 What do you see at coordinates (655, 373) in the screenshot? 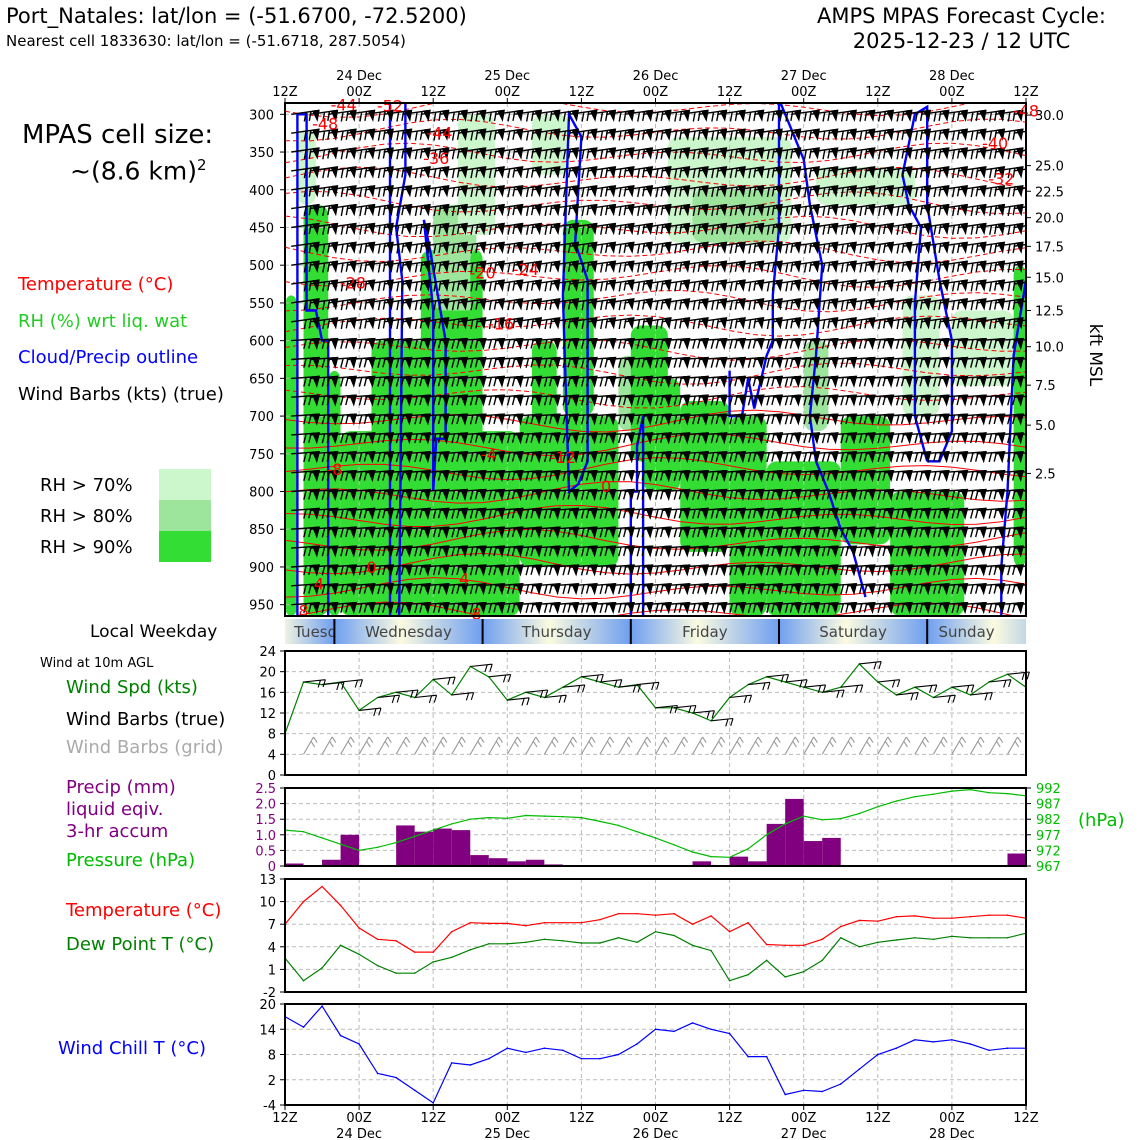
I see `temperature-isotherm` at bounding box center [655, 373].